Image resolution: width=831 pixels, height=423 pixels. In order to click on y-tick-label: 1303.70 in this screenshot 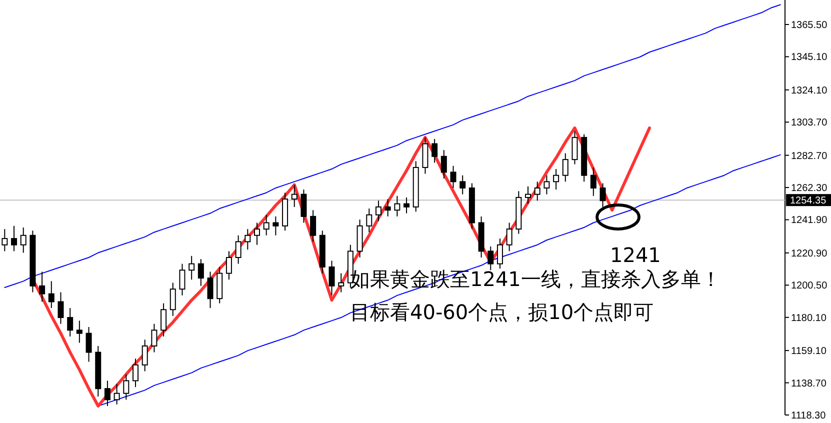, I will do `click(809, 123)`.